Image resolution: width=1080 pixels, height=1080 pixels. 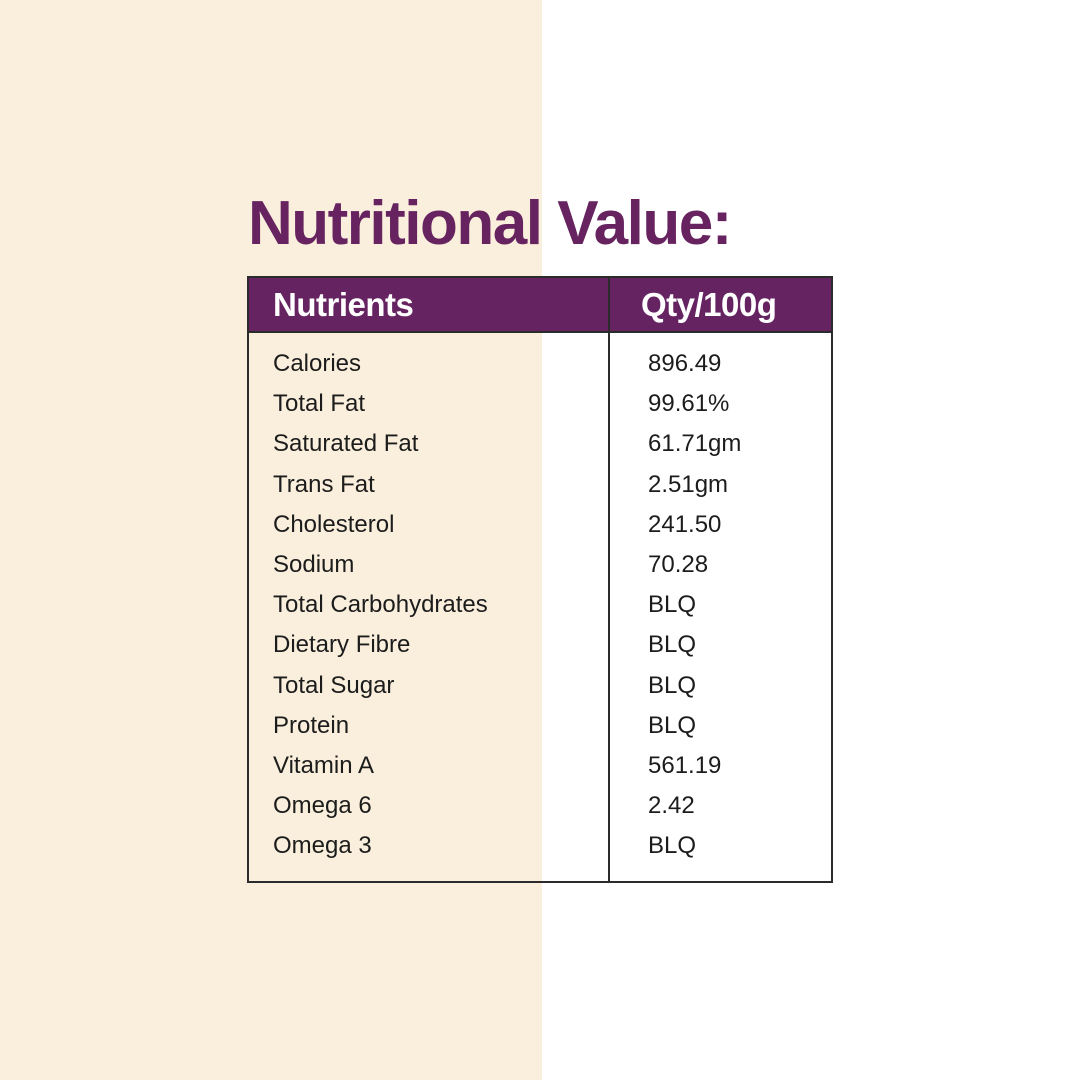 What do you see at coordinates (540, 686) in the screenshot?
I see `table-row: Total Sugar BLQ` at bounding box center [540, 686].